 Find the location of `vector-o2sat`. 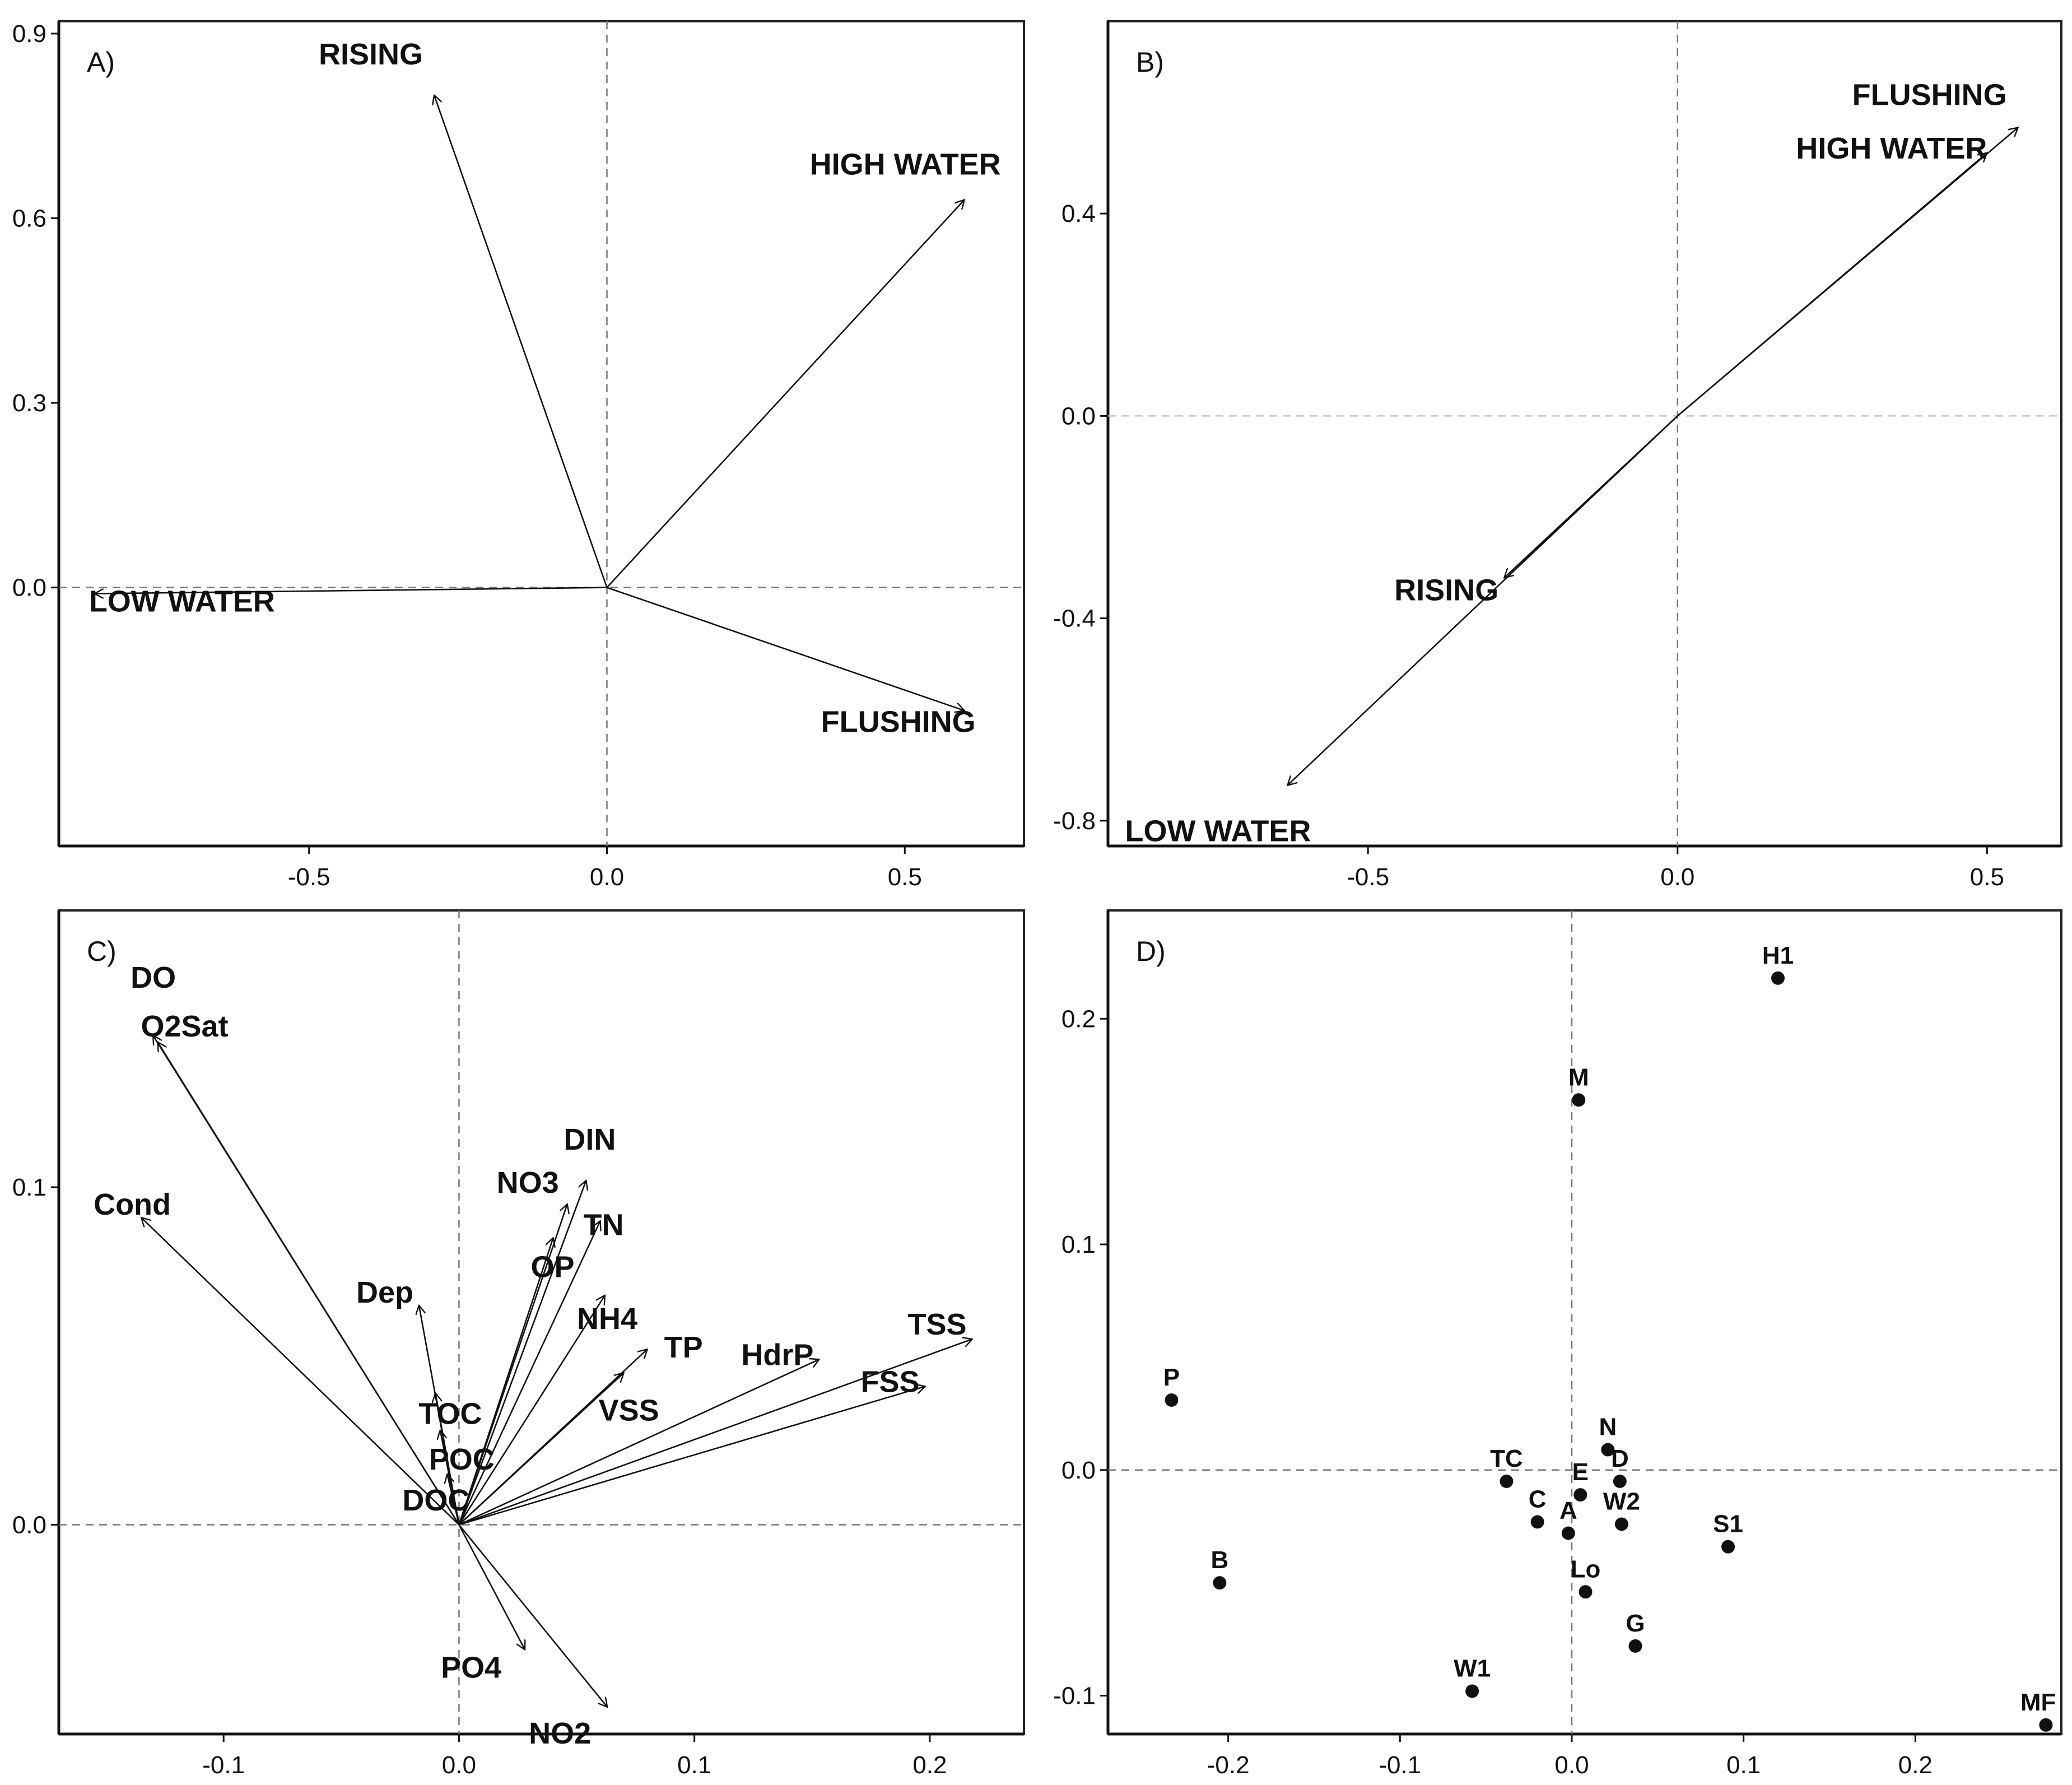

vector-o2sat is located at coordinates (309, 1284).